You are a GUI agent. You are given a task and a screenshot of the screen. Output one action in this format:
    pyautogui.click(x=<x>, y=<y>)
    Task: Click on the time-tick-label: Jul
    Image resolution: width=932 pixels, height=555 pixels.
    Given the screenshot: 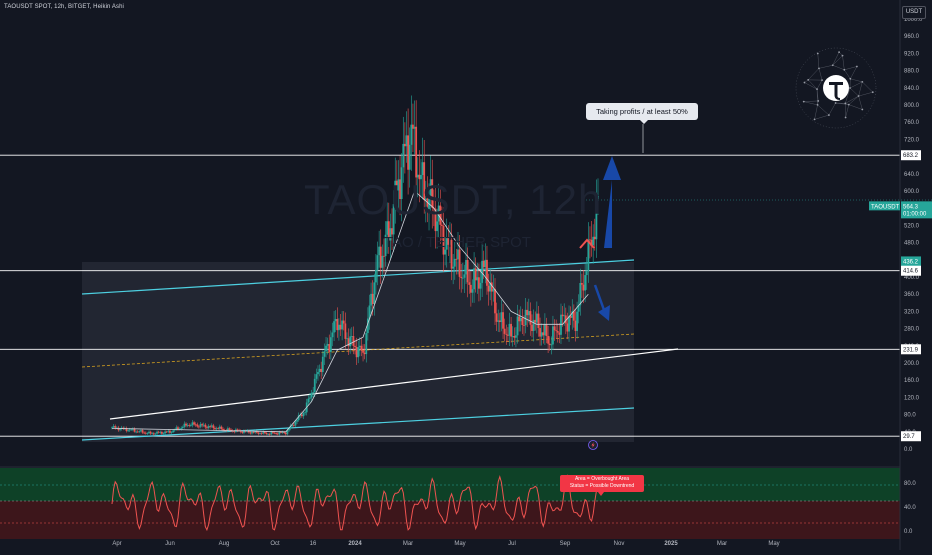 What is the action you would take?
    pyautogui.click(x=512, y=544)
    